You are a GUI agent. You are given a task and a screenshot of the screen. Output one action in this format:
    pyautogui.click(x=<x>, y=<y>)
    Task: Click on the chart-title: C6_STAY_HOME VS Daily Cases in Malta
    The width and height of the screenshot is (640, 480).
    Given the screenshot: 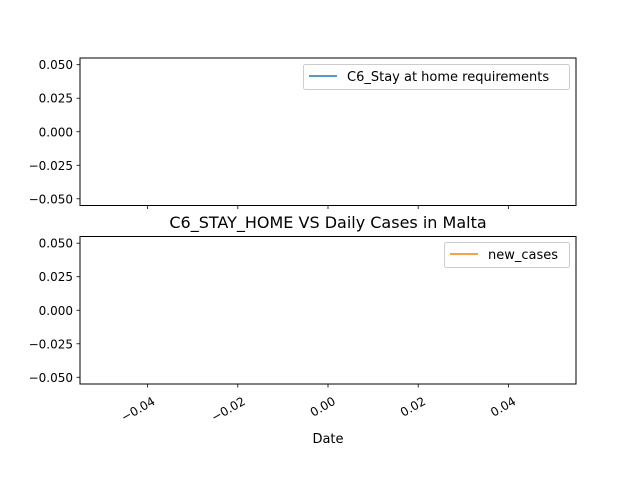 What is the action you would take?
    pyautogui.click(x=327, y=223)
    